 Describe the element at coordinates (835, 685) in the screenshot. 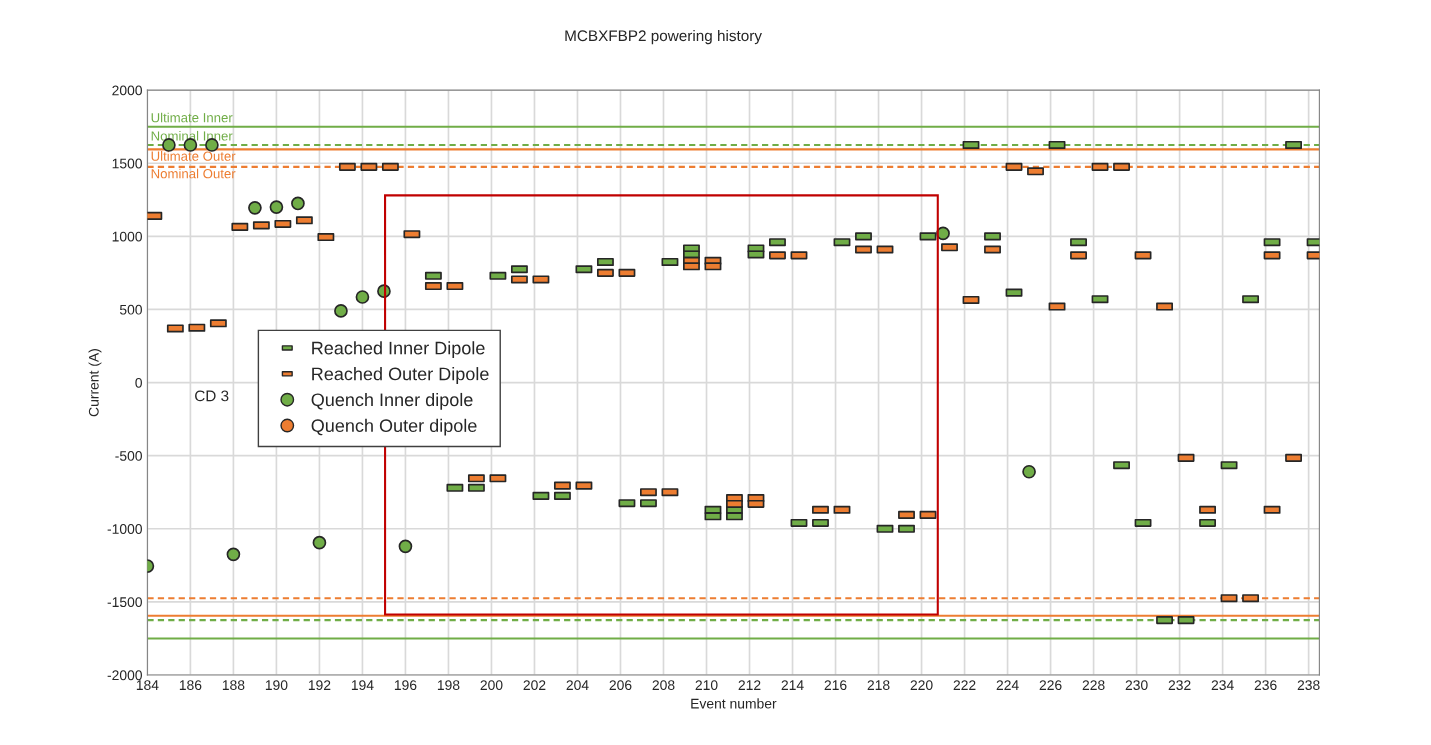

I see `x-tick-label: 216` at that location.